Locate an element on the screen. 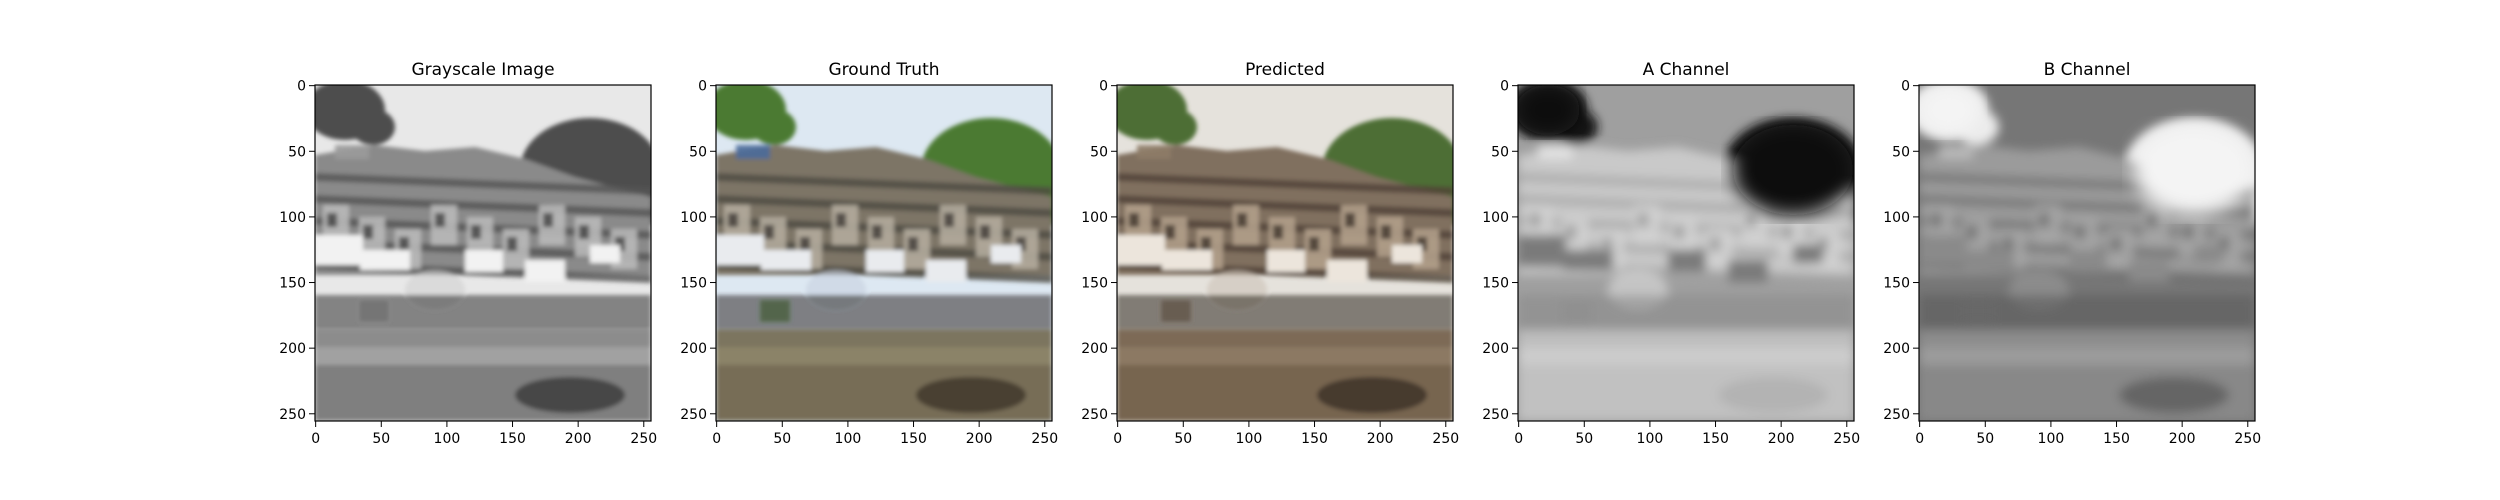  subplot-title: B Channel is located at coordinates (2087, 70).